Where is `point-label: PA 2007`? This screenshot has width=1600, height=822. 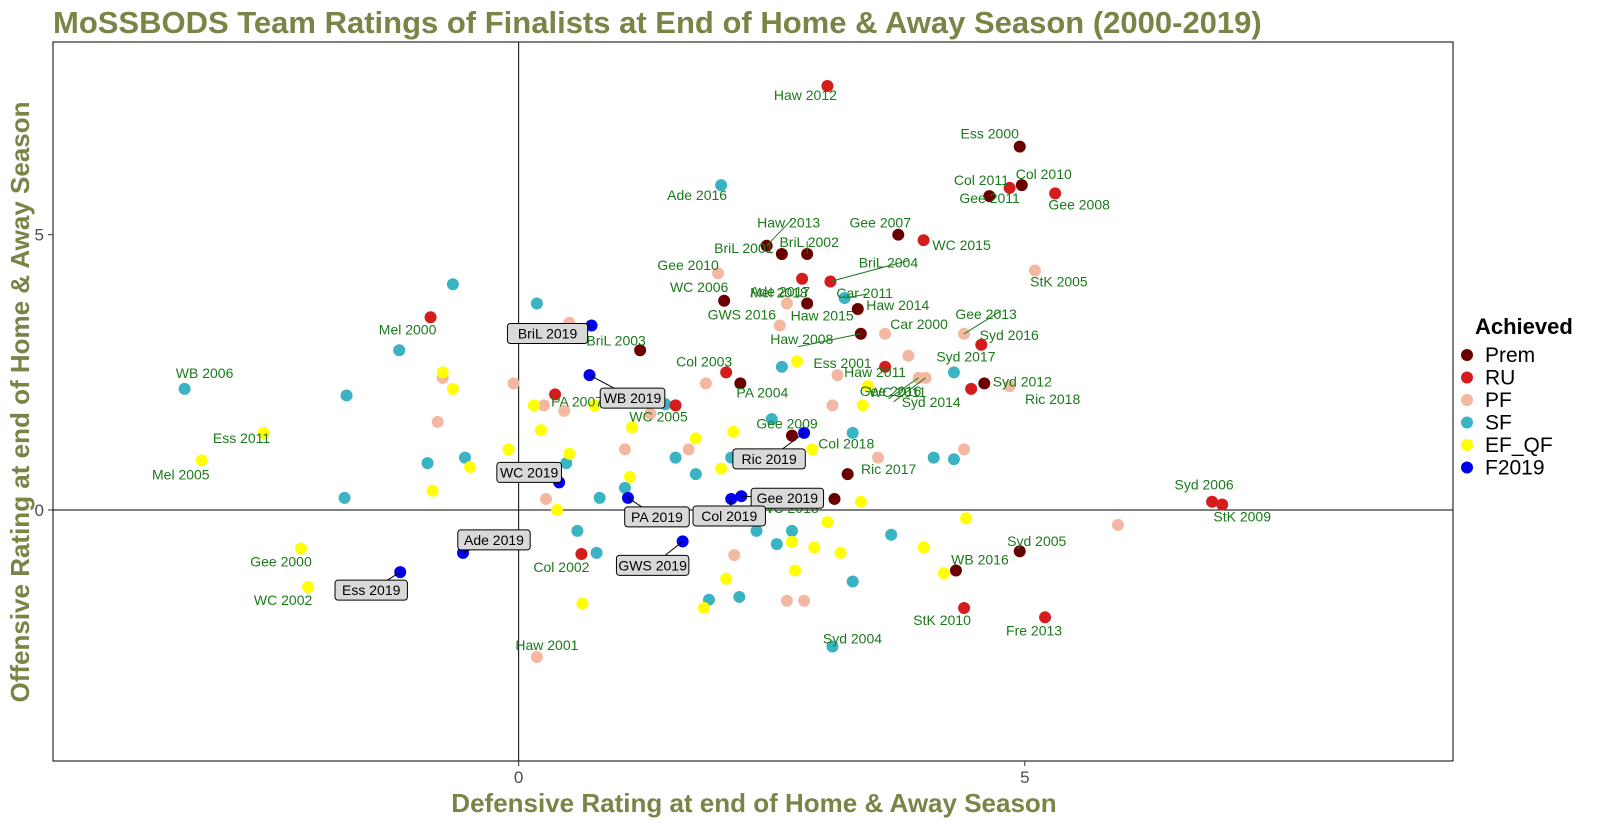
point-label: PA 2007 is located at coordinates (577, 401).